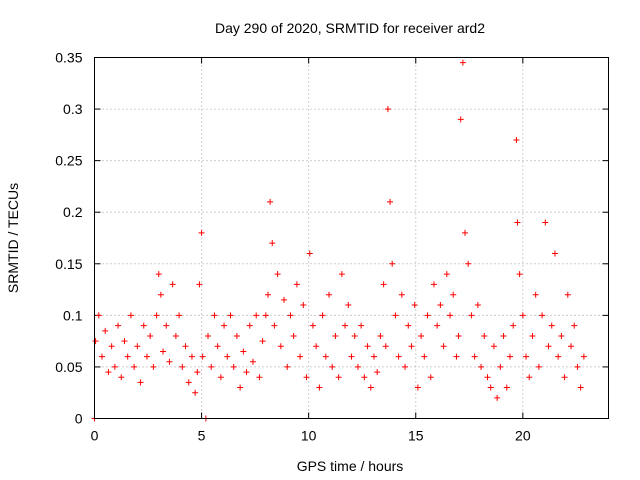 Image resolution: width=640 pixels, height=480 pixels. Describe the element at coordinates (95, 436) in the screenshot. I see `x-tick-label: 0` at that location.